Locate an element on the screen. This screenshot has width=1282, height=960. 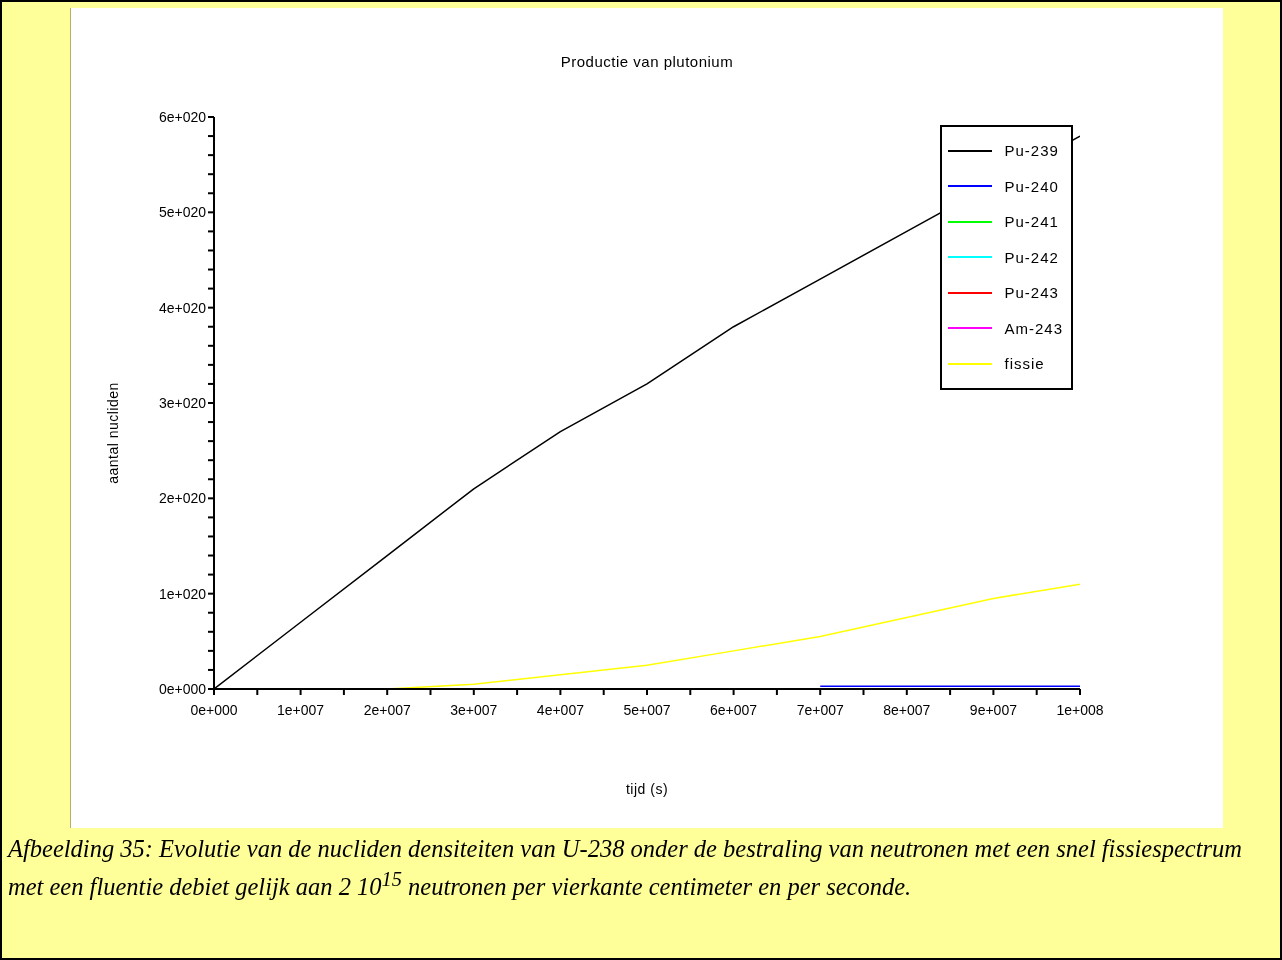
x-tick-label: 0e+000 is located at coordinates (214, 709).